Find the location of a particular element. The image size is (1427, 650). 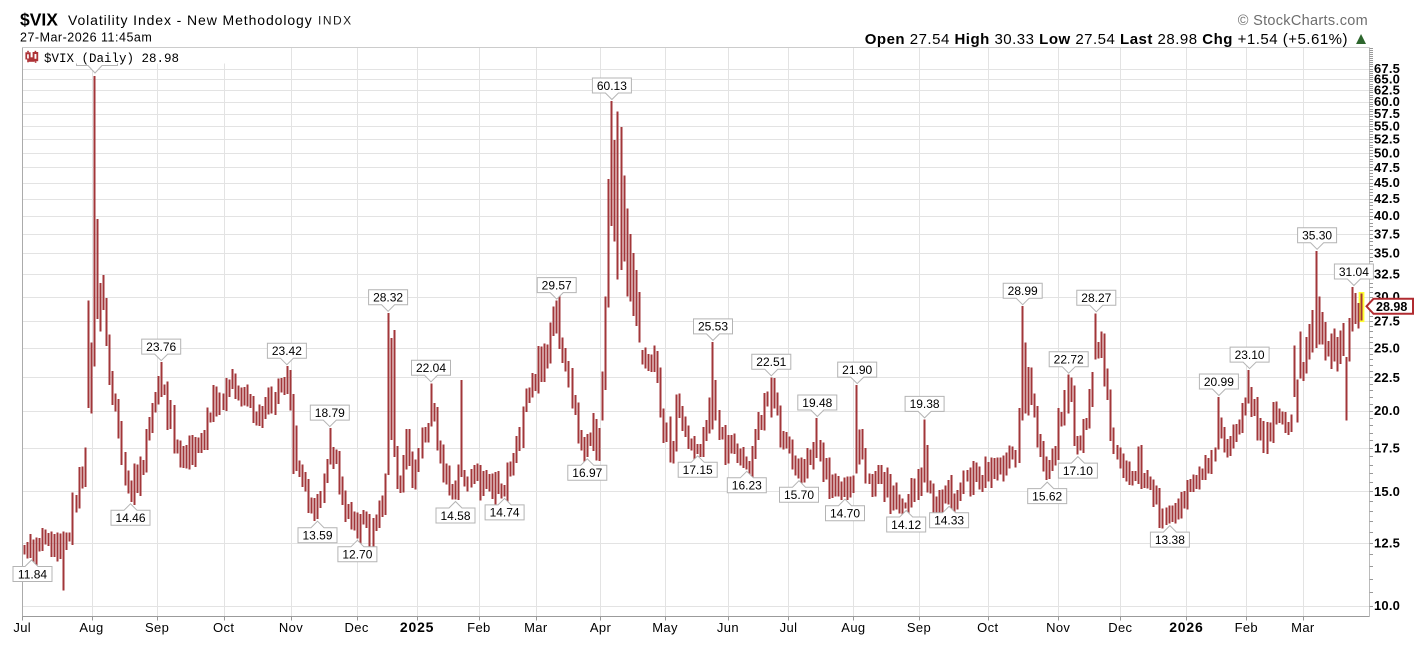

svg-text: 23.10 is located at coordinates (1250, 355).